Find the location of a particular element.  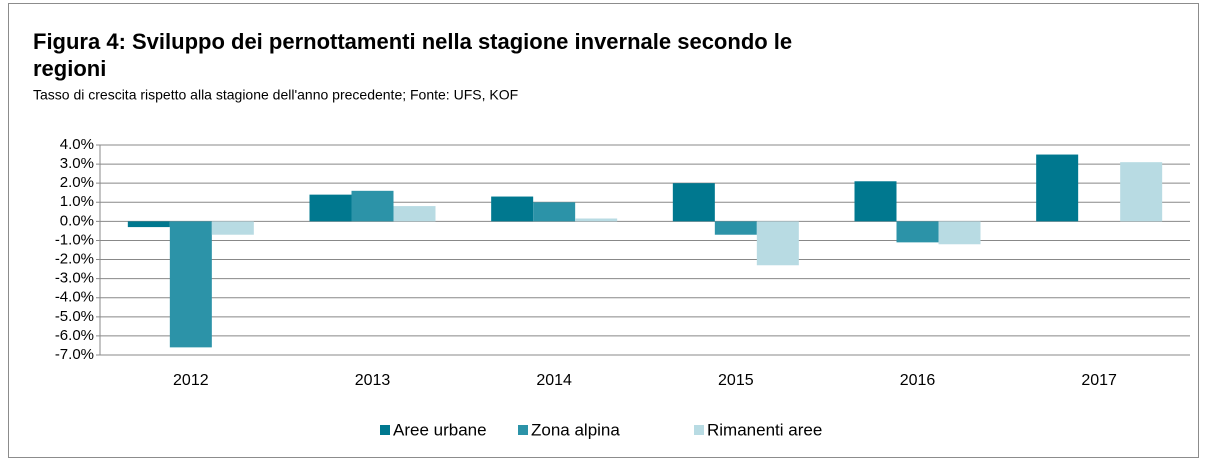

y-tick-label: -4.0% is located at coordinates (74, 297).